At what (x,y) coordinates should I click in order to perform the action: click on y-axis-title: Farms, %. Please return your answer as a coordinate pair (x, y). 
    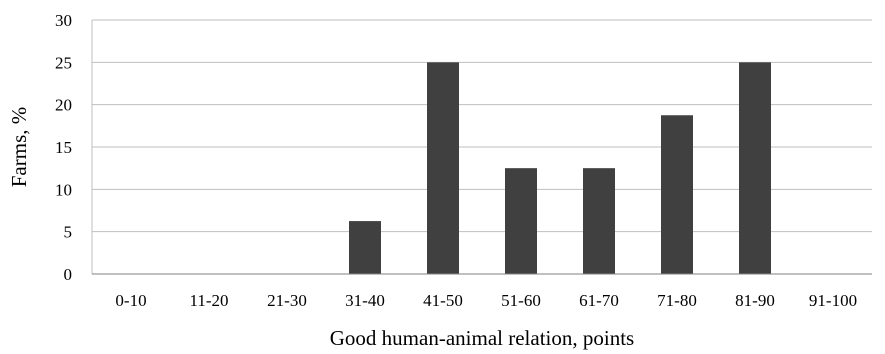
    Looking at the image, I should click on (19, 147).